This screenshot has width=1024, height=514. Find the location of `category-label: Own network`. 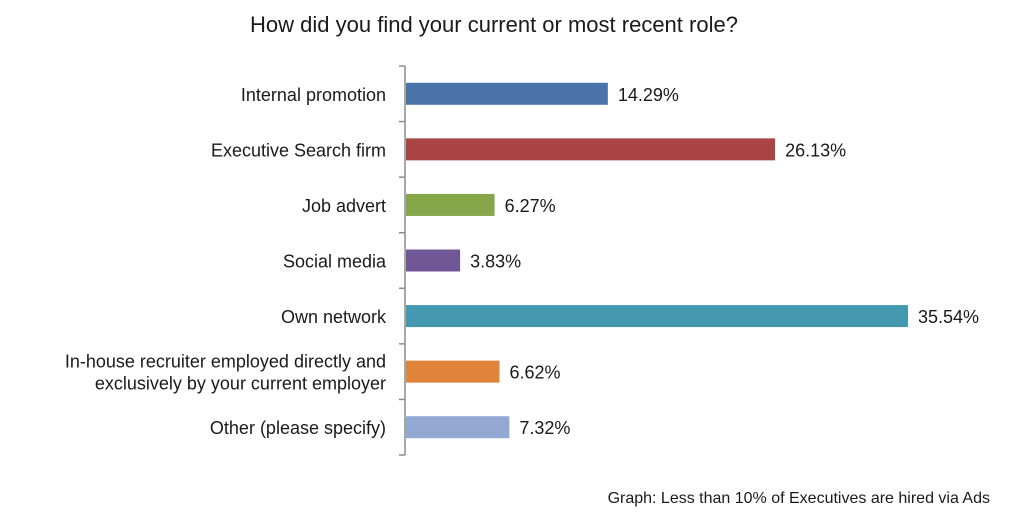

category-label: Own network is located at coordinates (334, 317).